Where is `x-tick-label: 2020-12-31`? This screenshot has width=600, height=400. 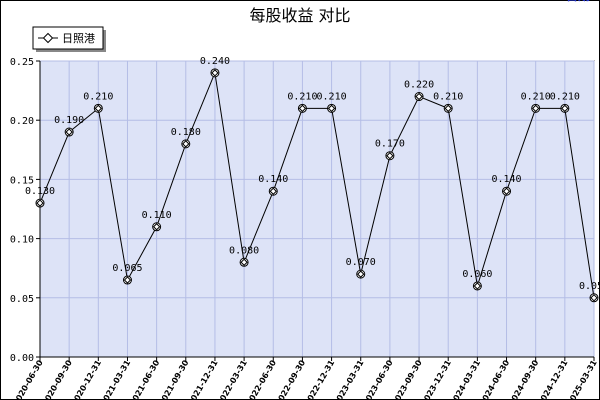
x-tick-label: 2020-12-31 is located at coordinates (87, 379).